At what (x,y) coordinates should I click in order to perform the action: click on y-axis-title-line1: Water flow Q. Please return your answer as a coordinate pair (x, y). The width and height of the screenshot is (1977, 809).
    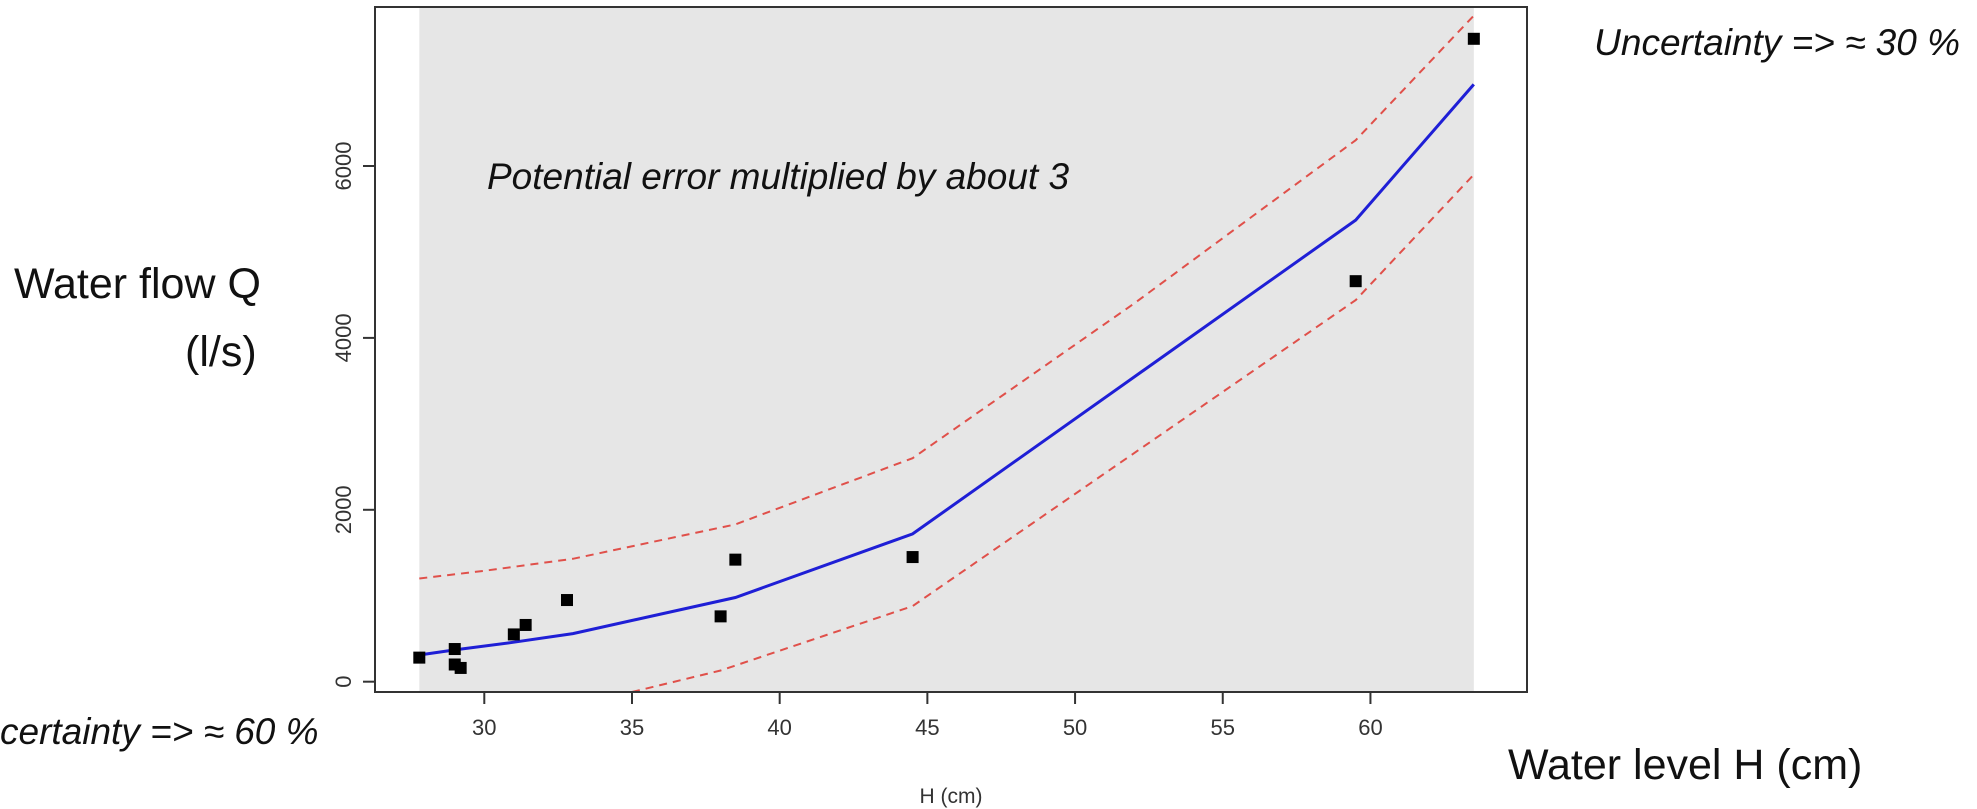
    Looking at the image, I should click on (137, 284).